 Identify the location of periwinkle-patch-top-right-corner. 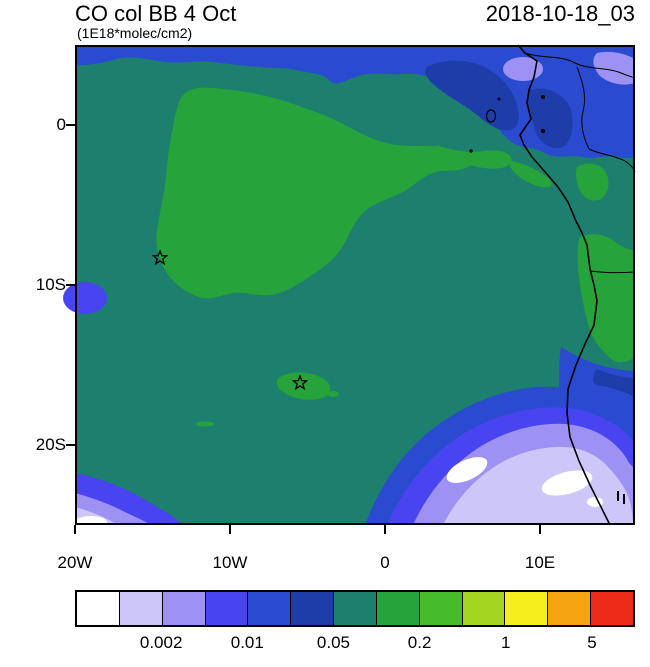
(614, 68).